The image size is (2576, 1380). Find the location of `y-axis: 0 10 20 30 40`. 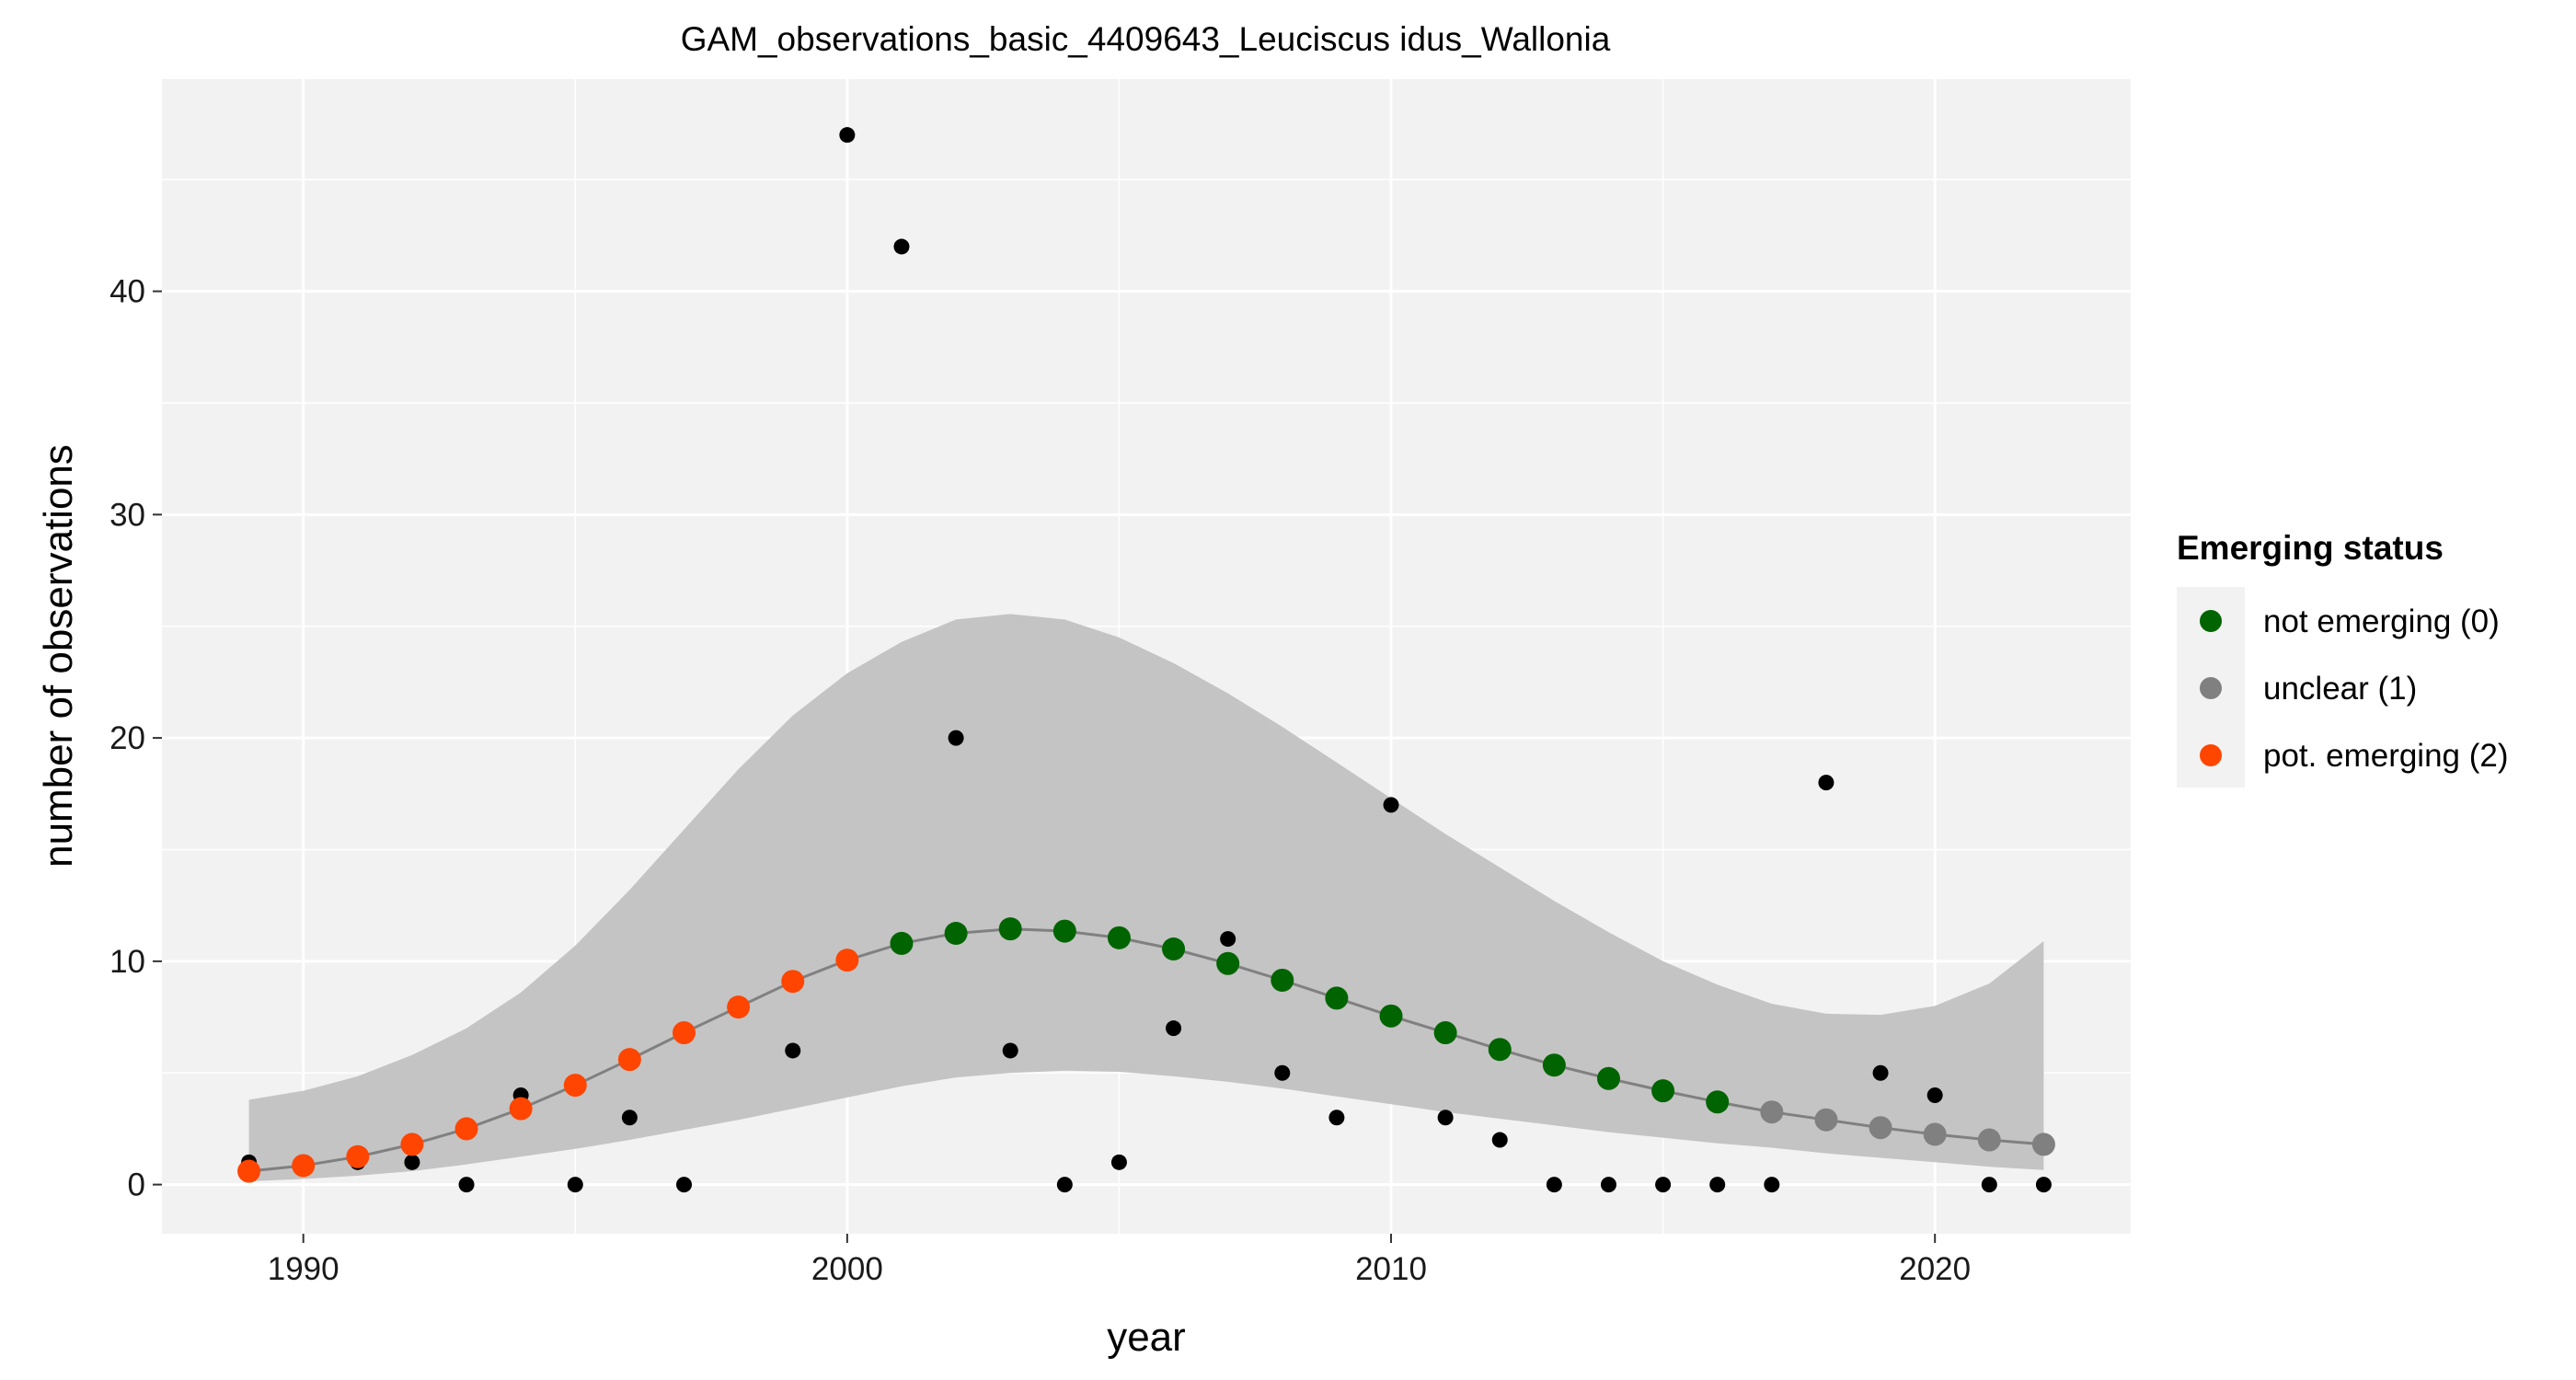

y-axis: 0 10 20 30 40 is located at coordinates (135, 738).